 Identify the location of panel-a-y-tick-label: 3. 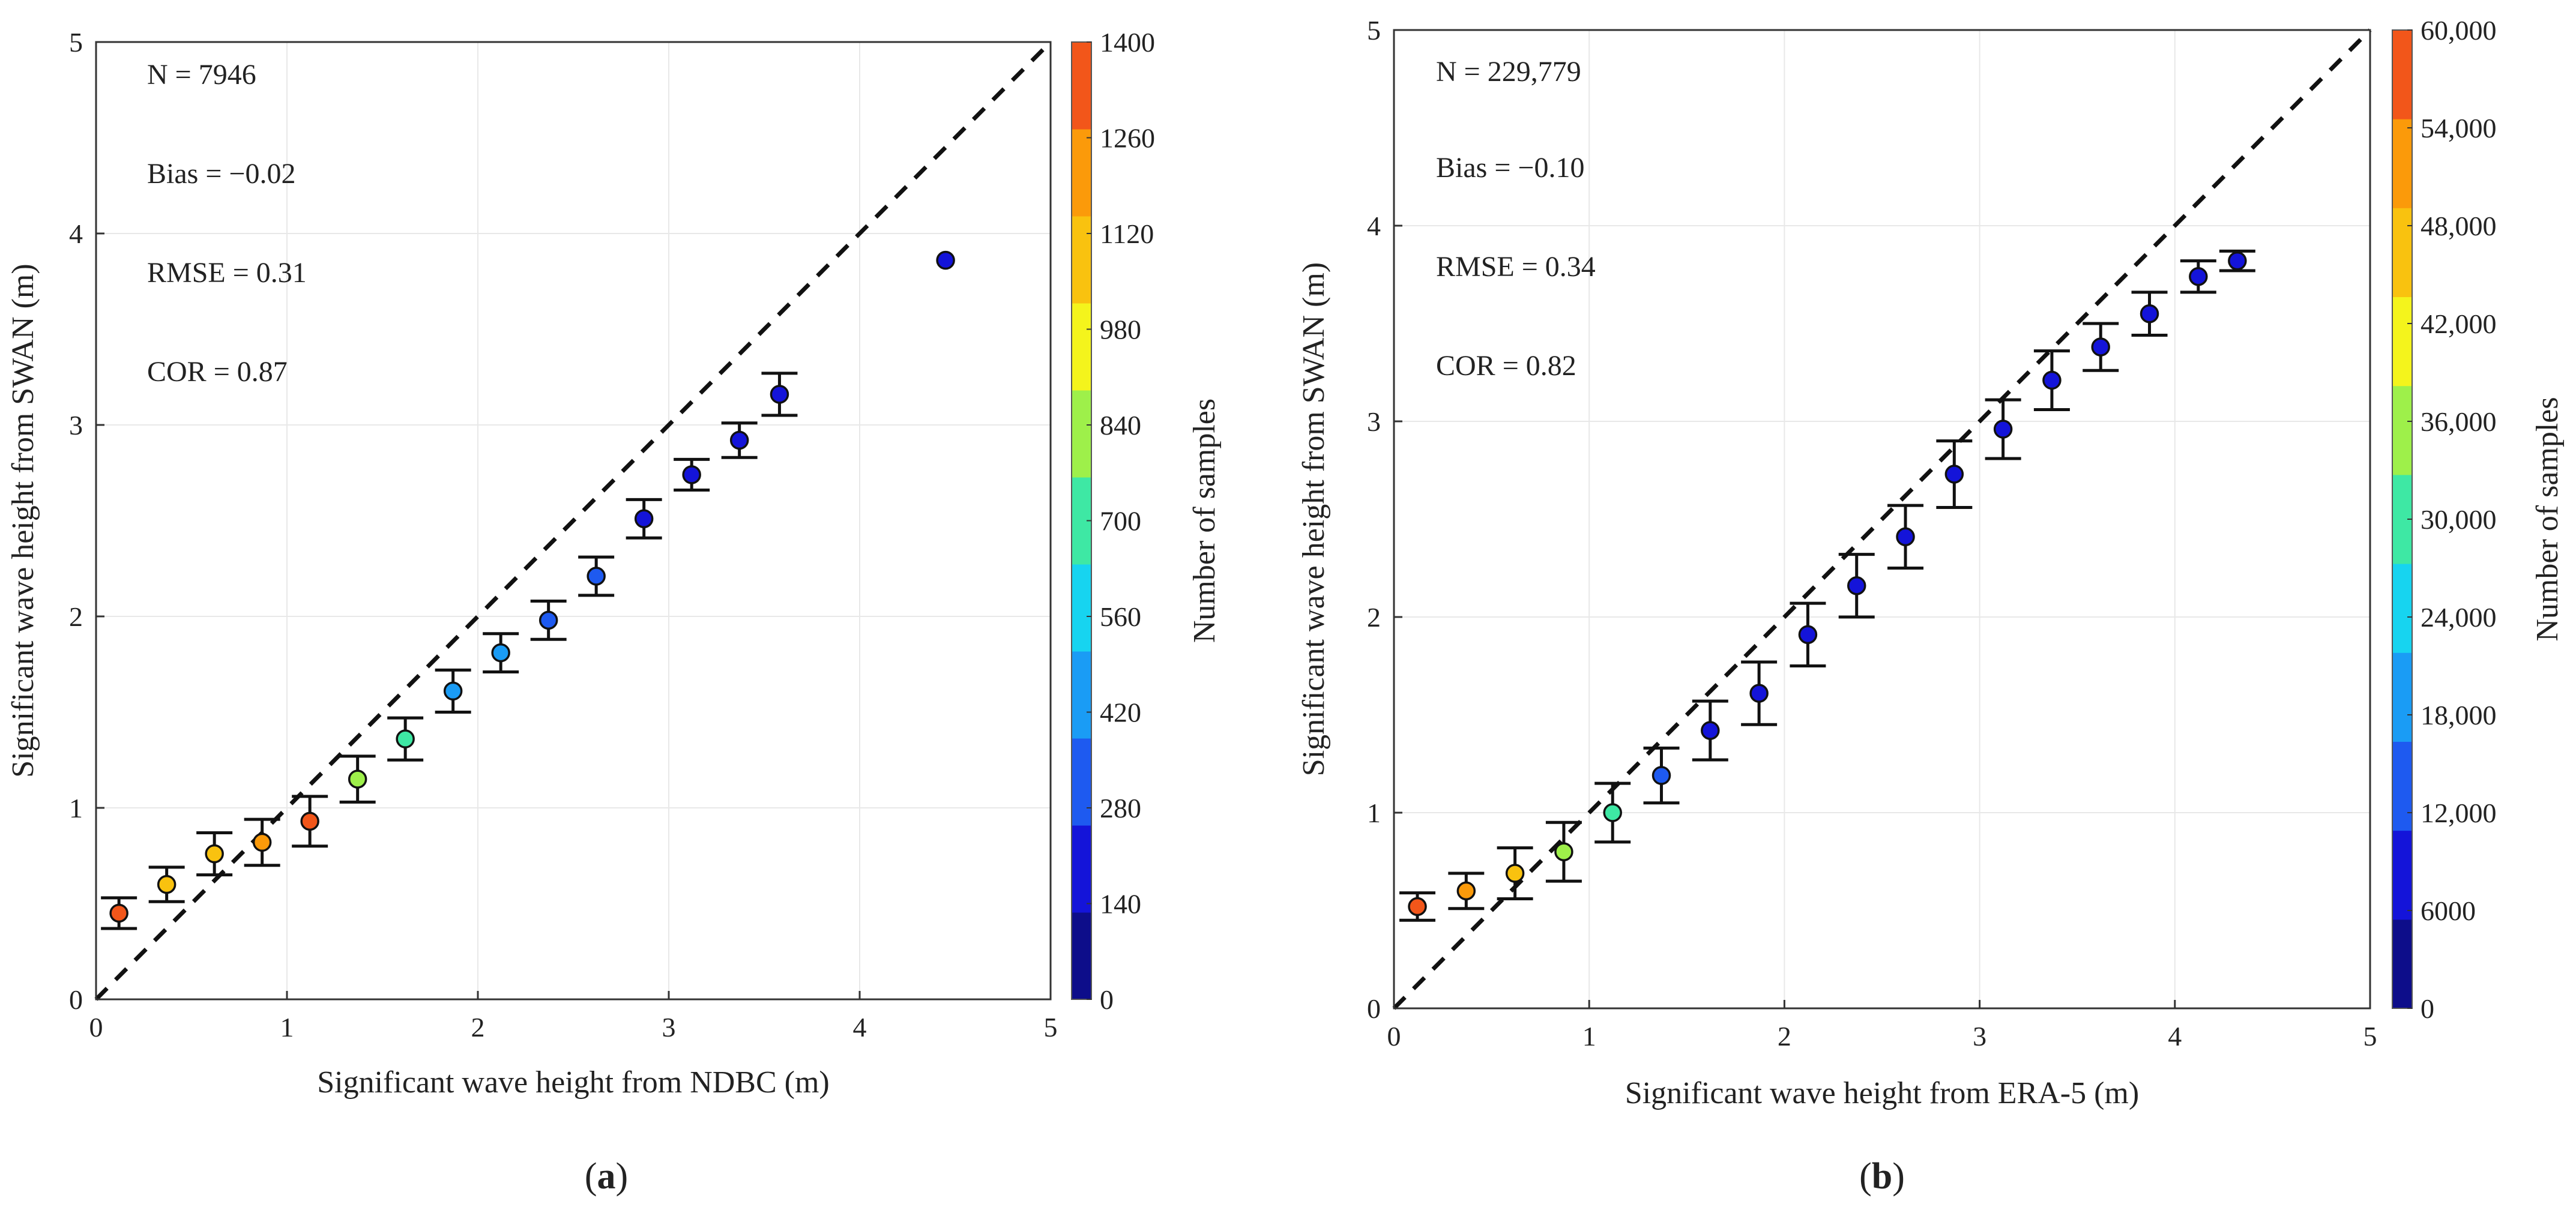
(76, 426).